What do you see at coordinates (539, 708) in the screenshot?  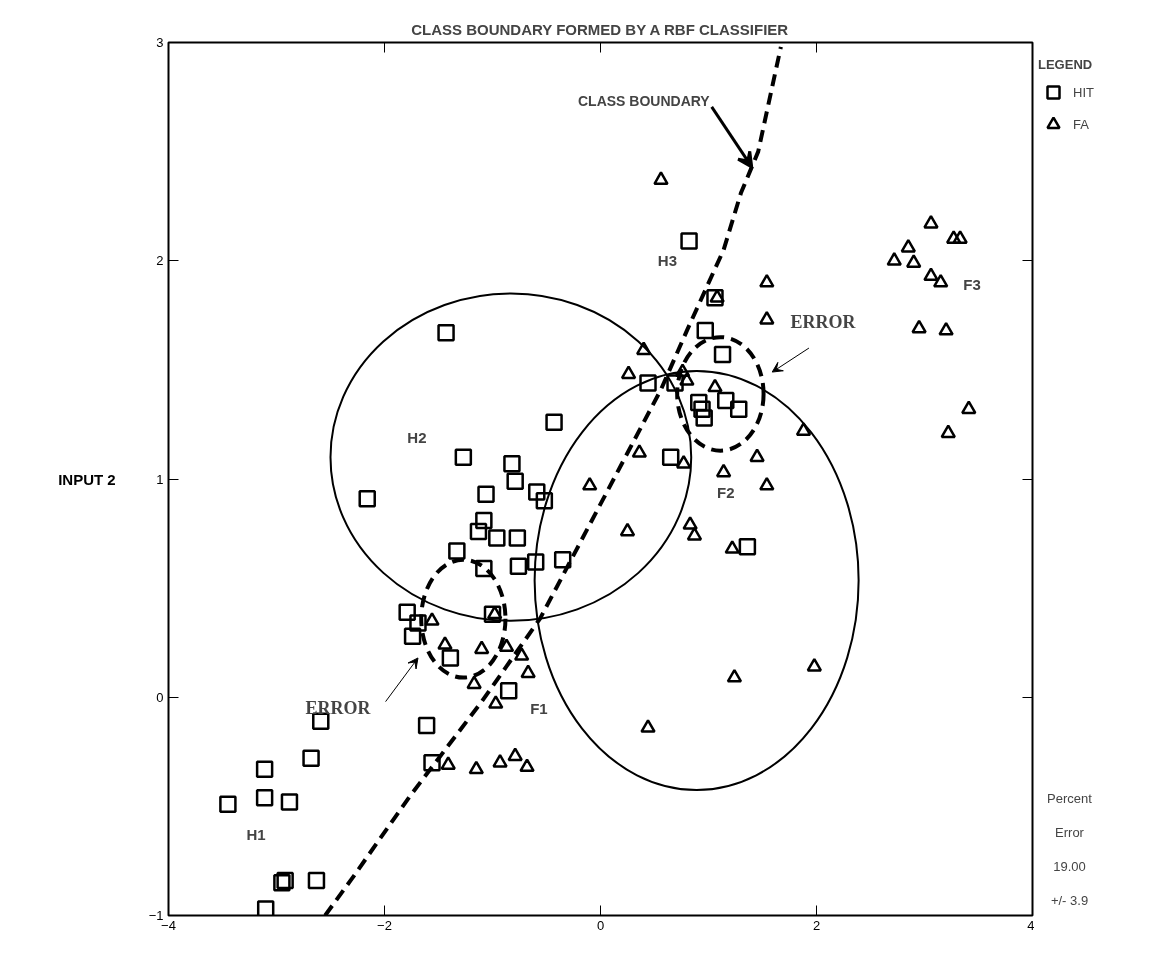 I see `annotation: F1` at bounding box center [539, 708].